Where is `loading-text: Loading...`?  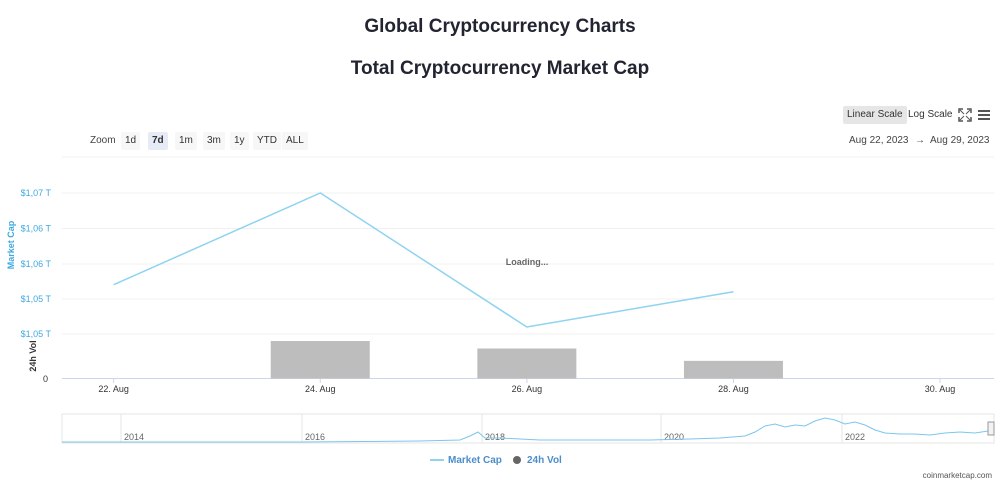
loading-text: Loading... is located at coordinates (527, 262).